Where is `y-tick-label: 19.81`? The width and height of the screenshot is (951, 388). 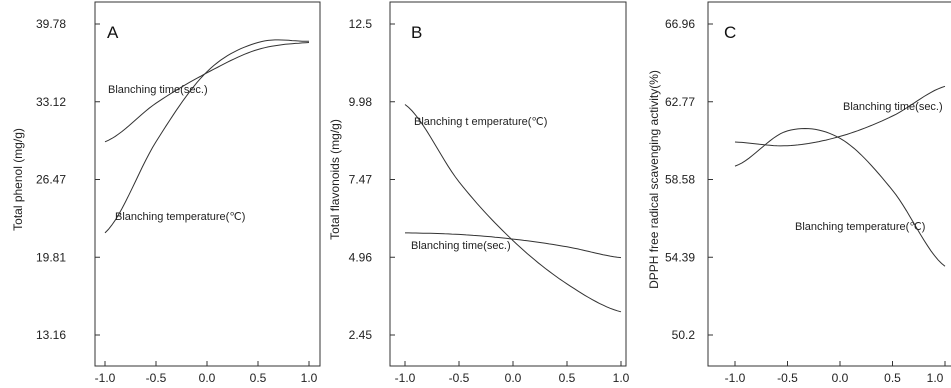 y-tick-label: 19.81 is located at coordinates (51, 257).